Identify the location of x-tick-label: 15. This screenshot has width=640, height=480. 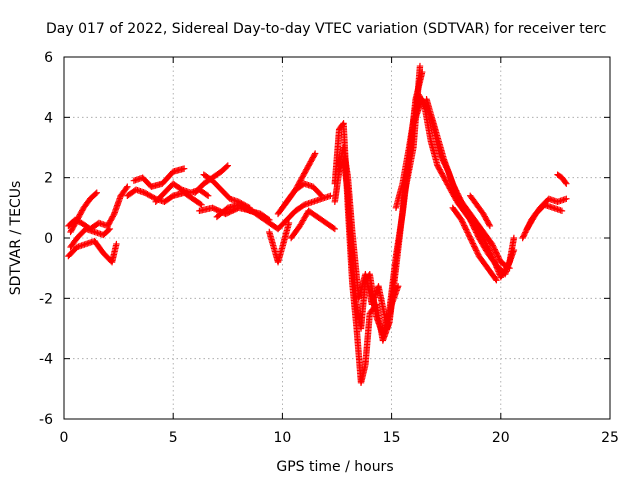
(392, 438).